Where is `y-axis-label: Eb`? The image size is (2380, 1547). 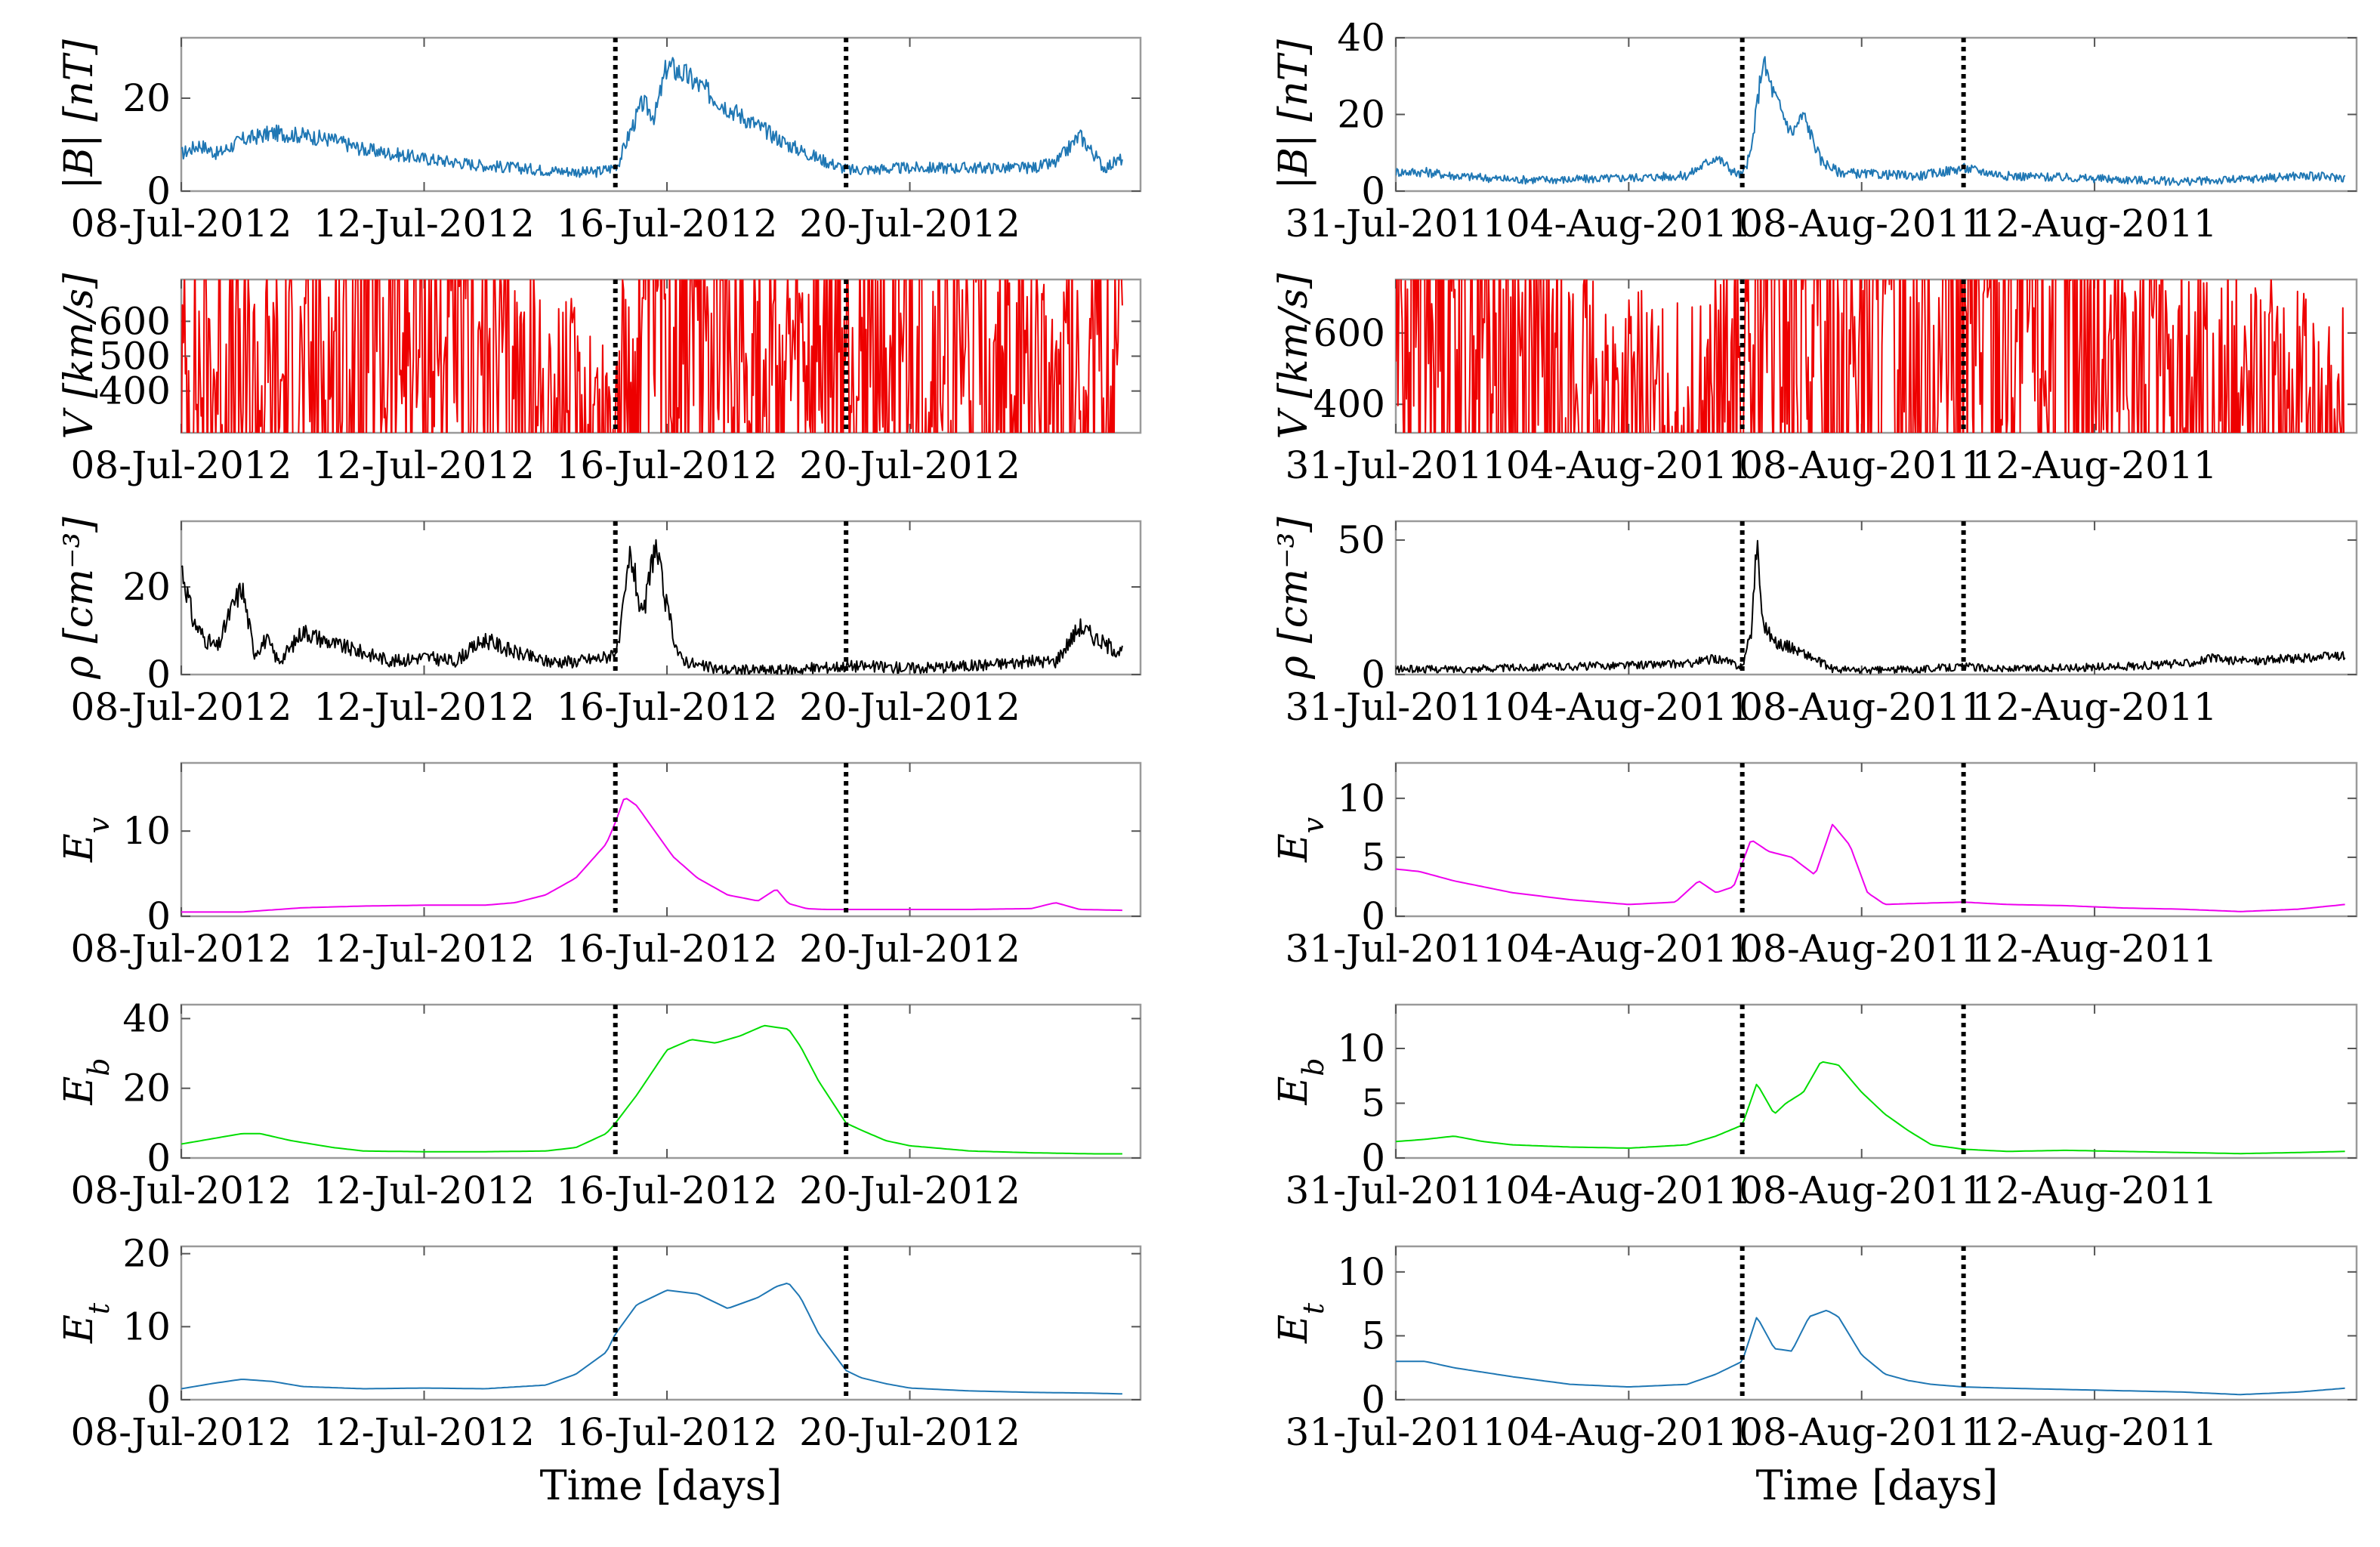
y-axis-label: Eb is located at coordinates (86, 1081).